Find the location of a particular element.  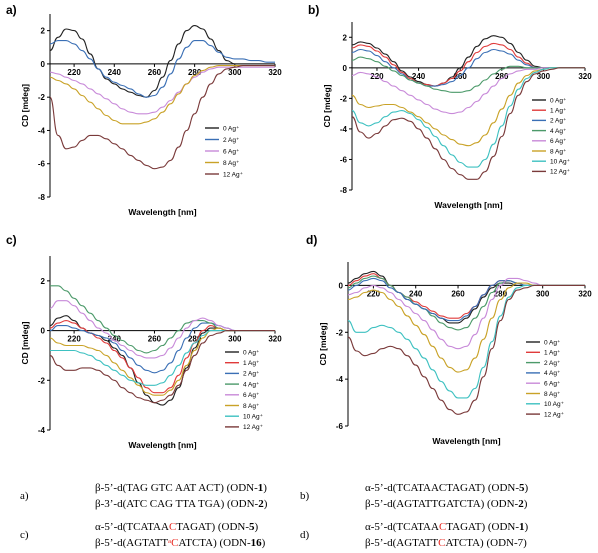

caption-letter: c) is located at coordinates (24, 535).